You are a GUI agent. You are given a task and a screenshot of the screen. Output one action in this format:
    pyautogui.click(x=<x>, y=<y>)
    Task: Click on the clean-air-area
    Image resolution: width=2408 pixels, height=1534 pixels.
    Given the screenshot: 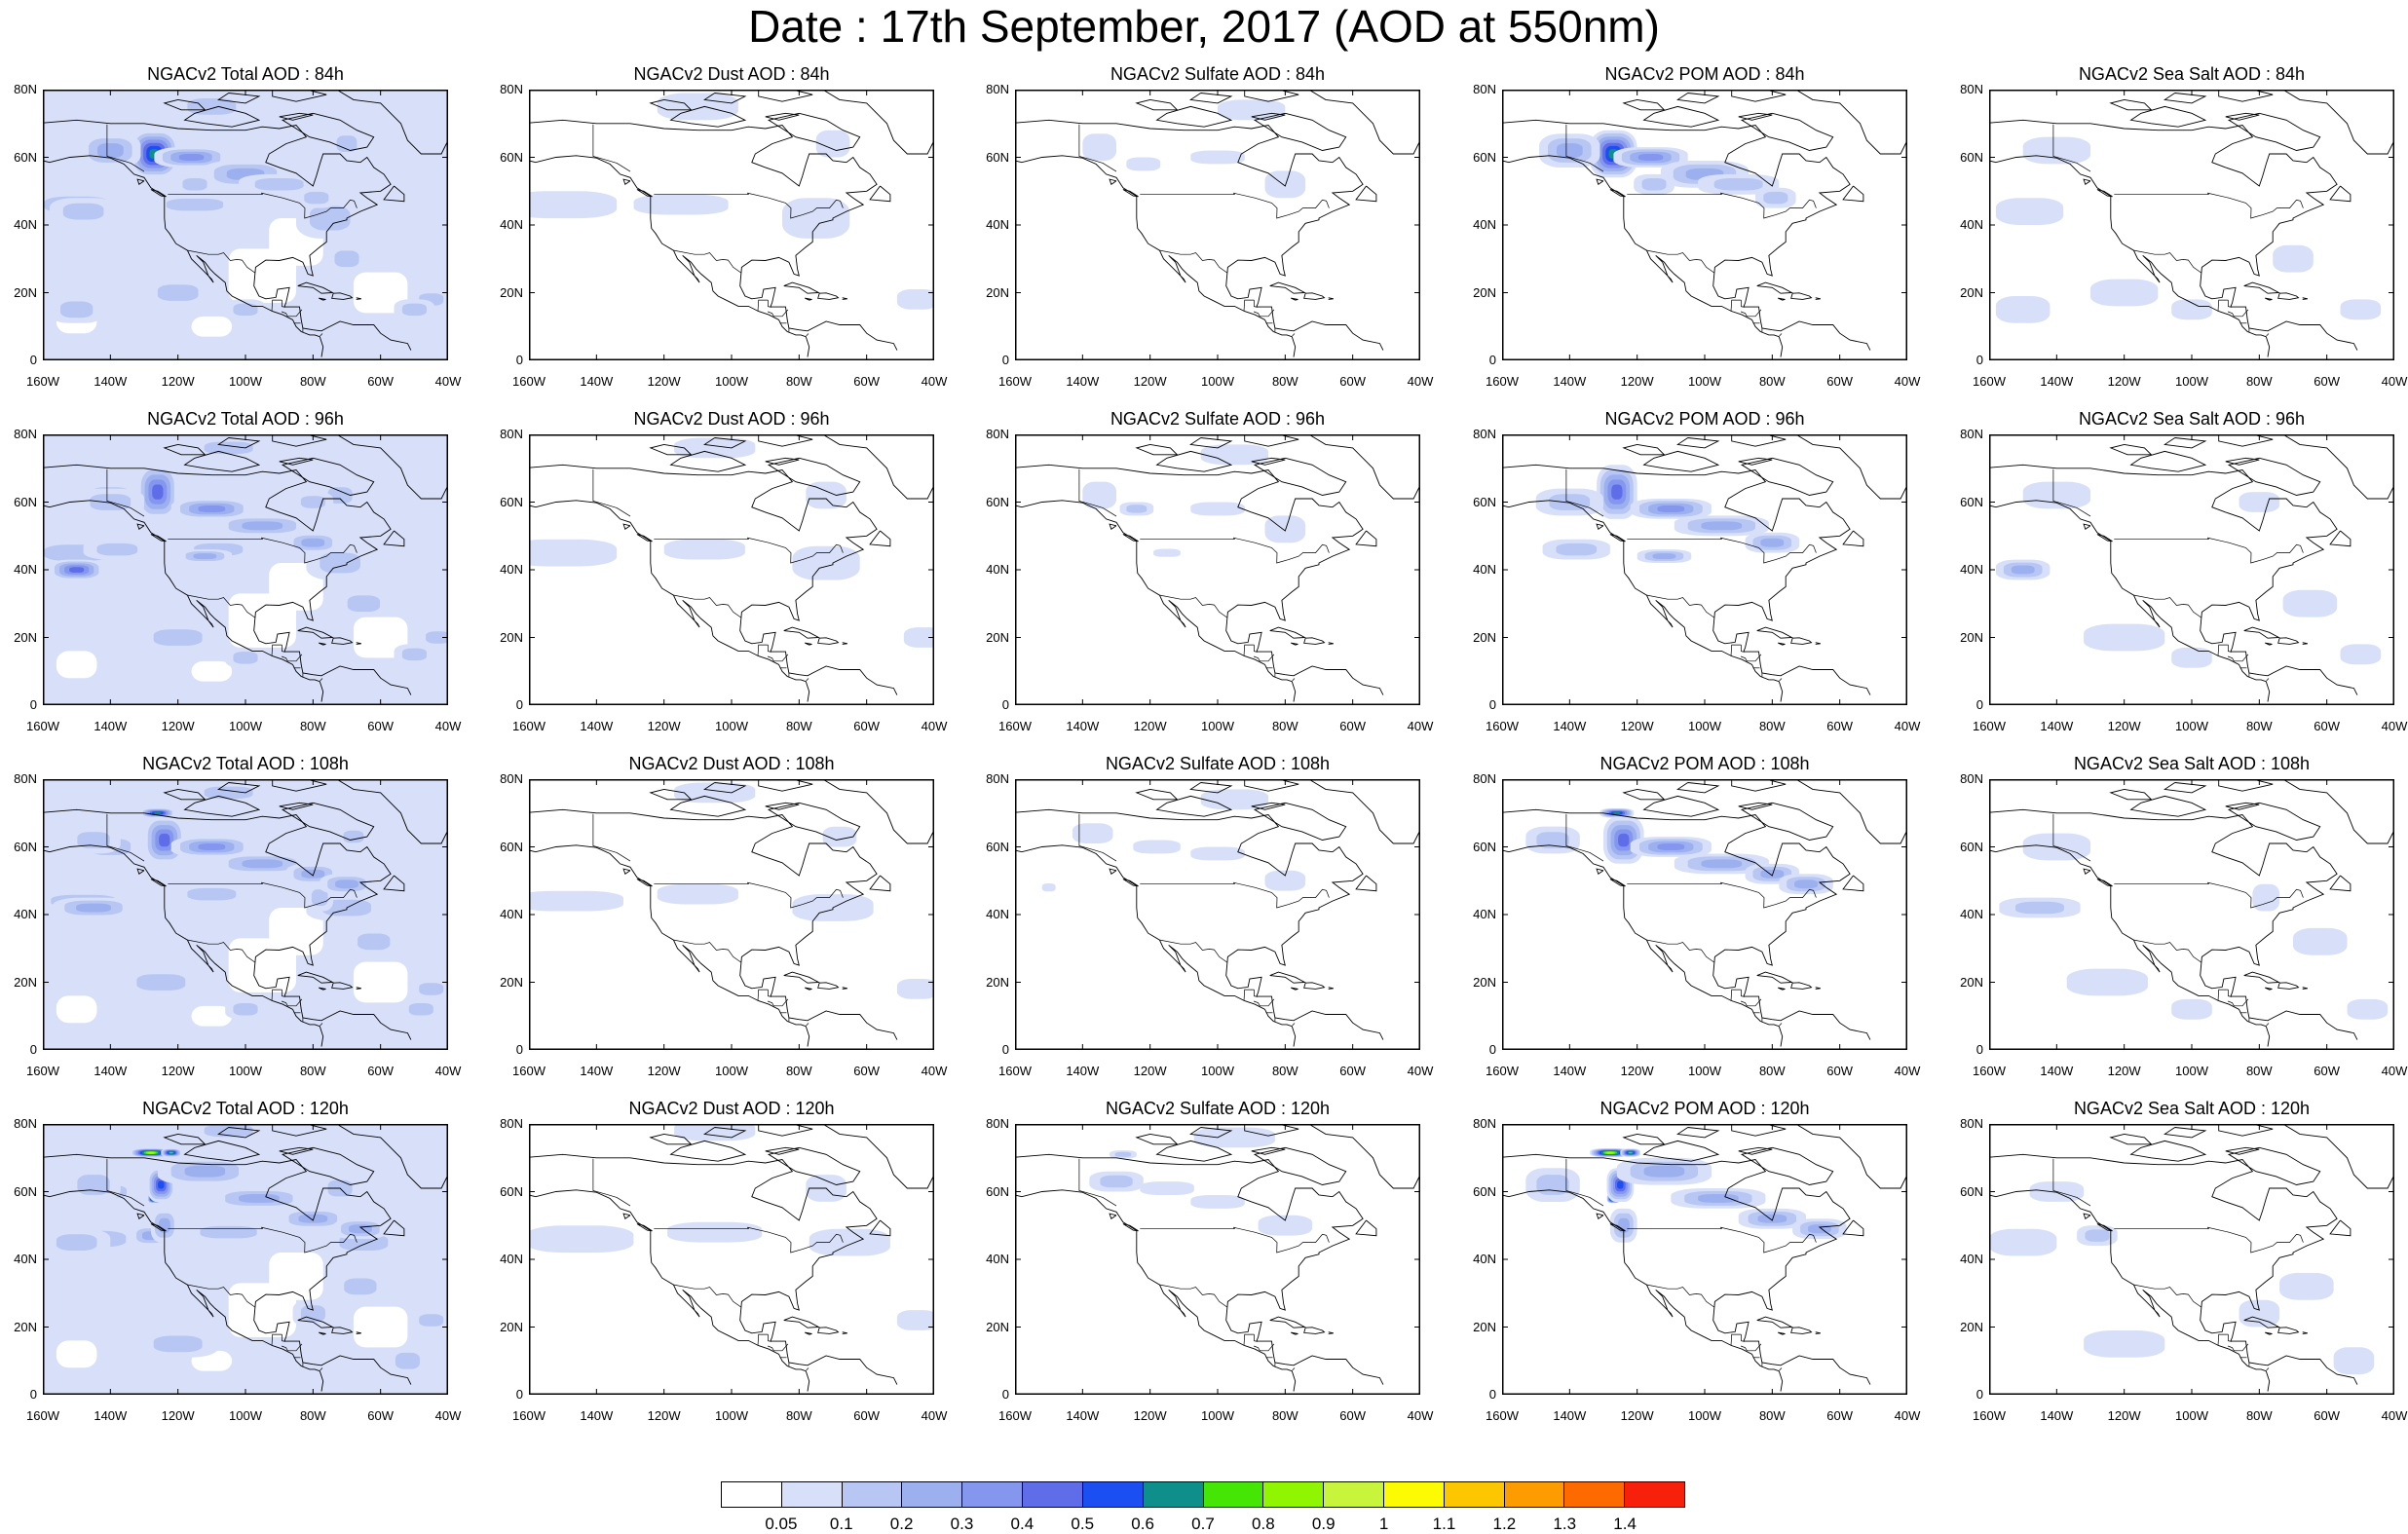 What is the action you would take?
    pyautogui.click(x=76, y=665)
    